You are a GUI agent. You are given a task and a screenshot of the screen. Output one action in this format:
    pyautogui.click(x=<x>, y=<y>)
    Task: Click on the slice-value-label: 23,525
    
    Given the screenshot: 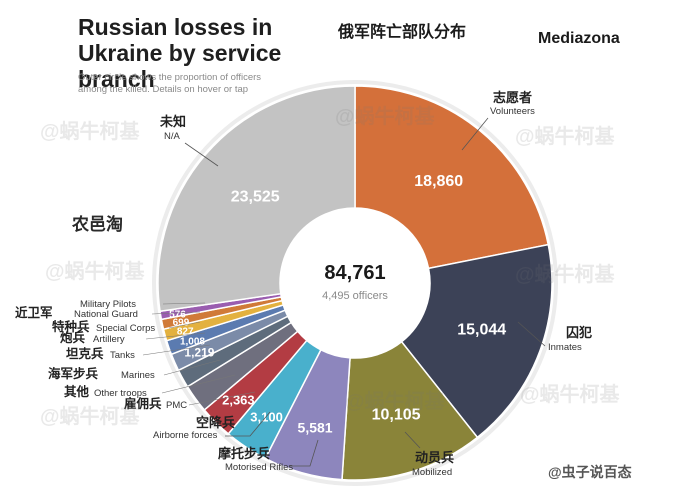 What is the action you would take?
    pyautogui.click(x=255, y=197)
    